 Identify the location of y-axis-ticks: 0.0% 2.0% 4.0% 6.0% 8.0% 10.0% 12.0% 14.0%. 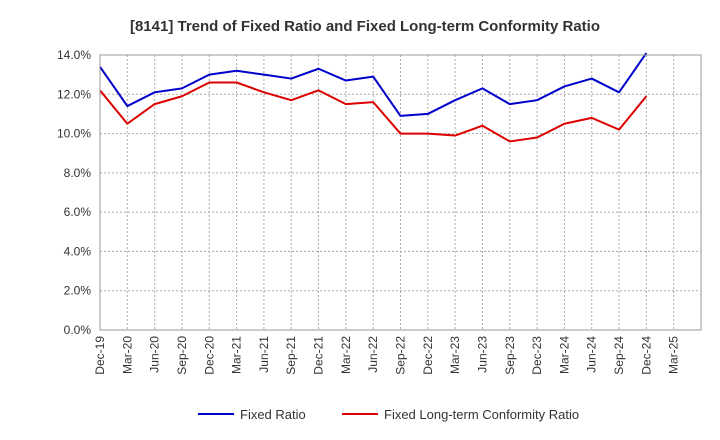
(74, 192).